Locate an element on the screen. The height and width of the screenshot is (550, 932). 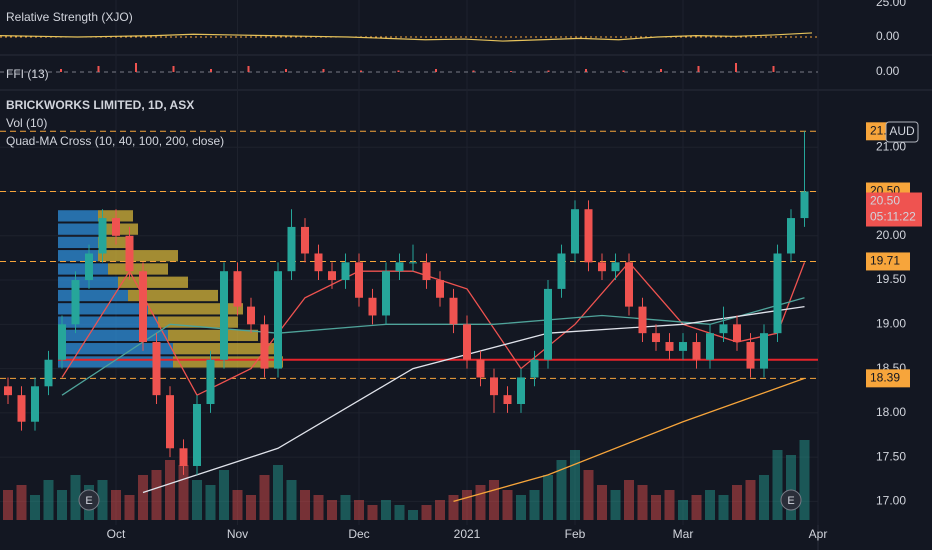
earnings-marker is located at coordinates (791, 500).